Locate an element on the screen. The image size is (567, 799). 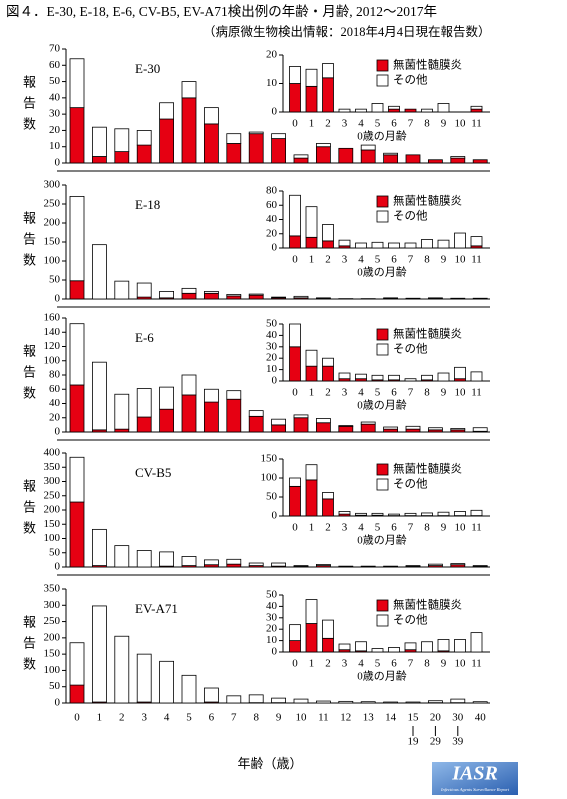
x-tick-label: 12 is located at coordinates (345, 718).